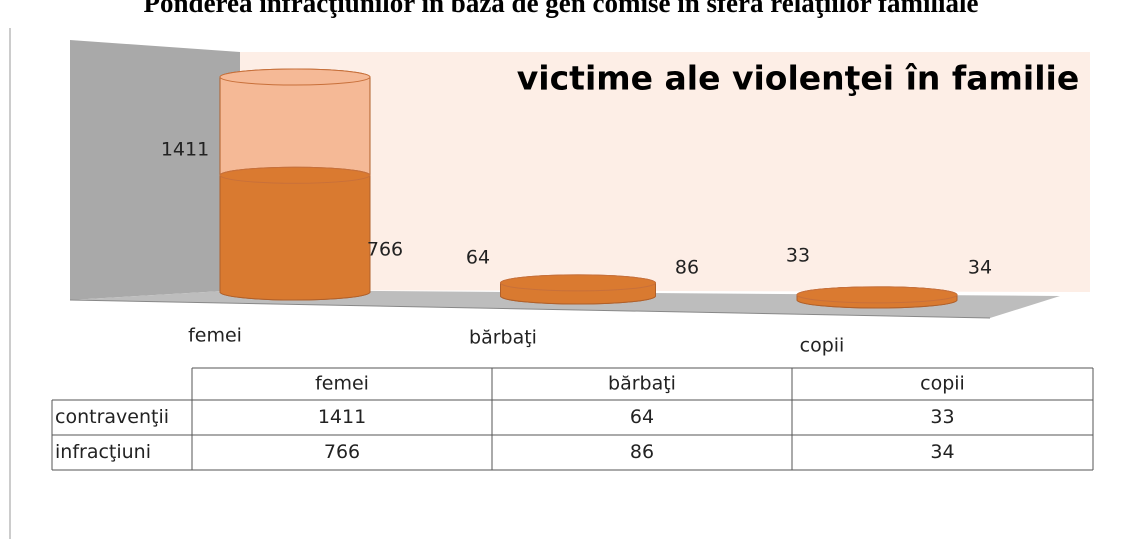  Describe the element at coordinates (687, 268) in the screenshot. I see `data-label: 86` at that location.